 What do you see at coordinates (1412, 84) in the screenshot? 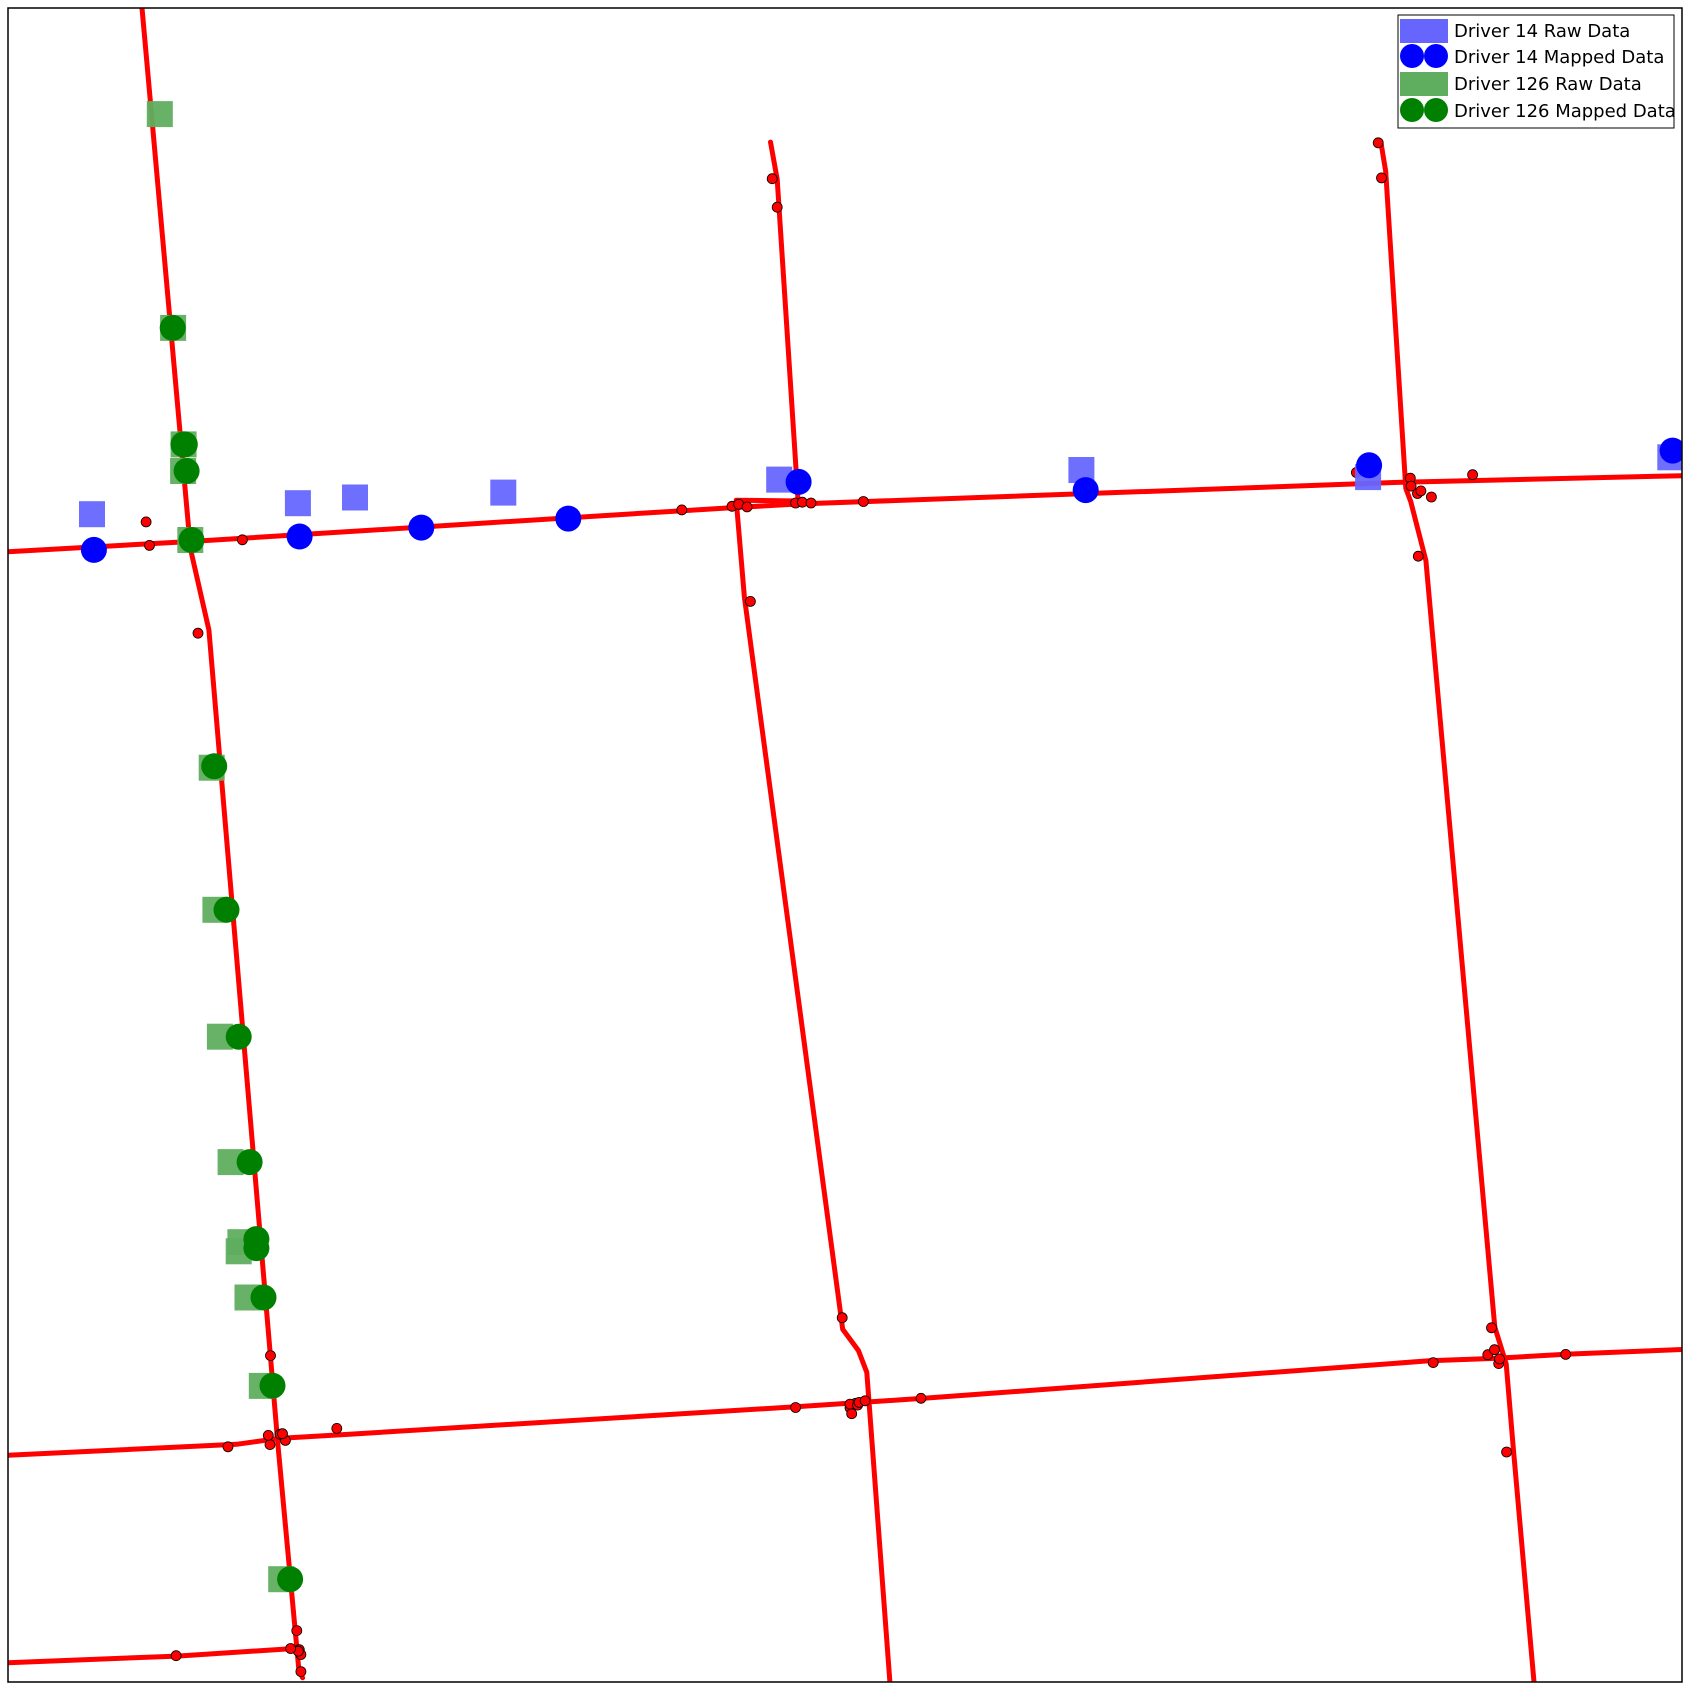
I see `legend-marker-driver-126-raw-left` at bounding box center [1412, 84].